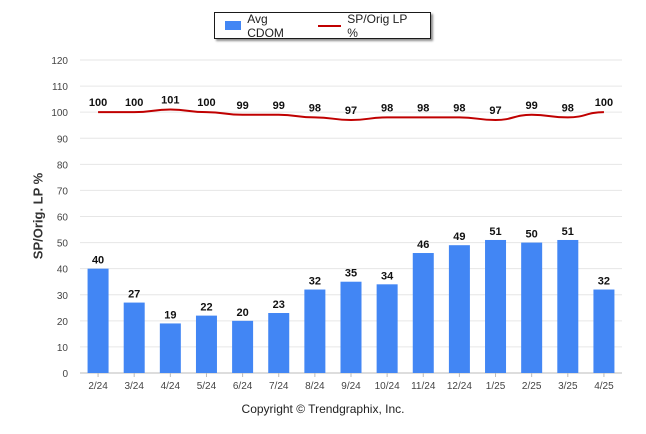  I want to click on bar-data-label: 40, so click(98, 261).